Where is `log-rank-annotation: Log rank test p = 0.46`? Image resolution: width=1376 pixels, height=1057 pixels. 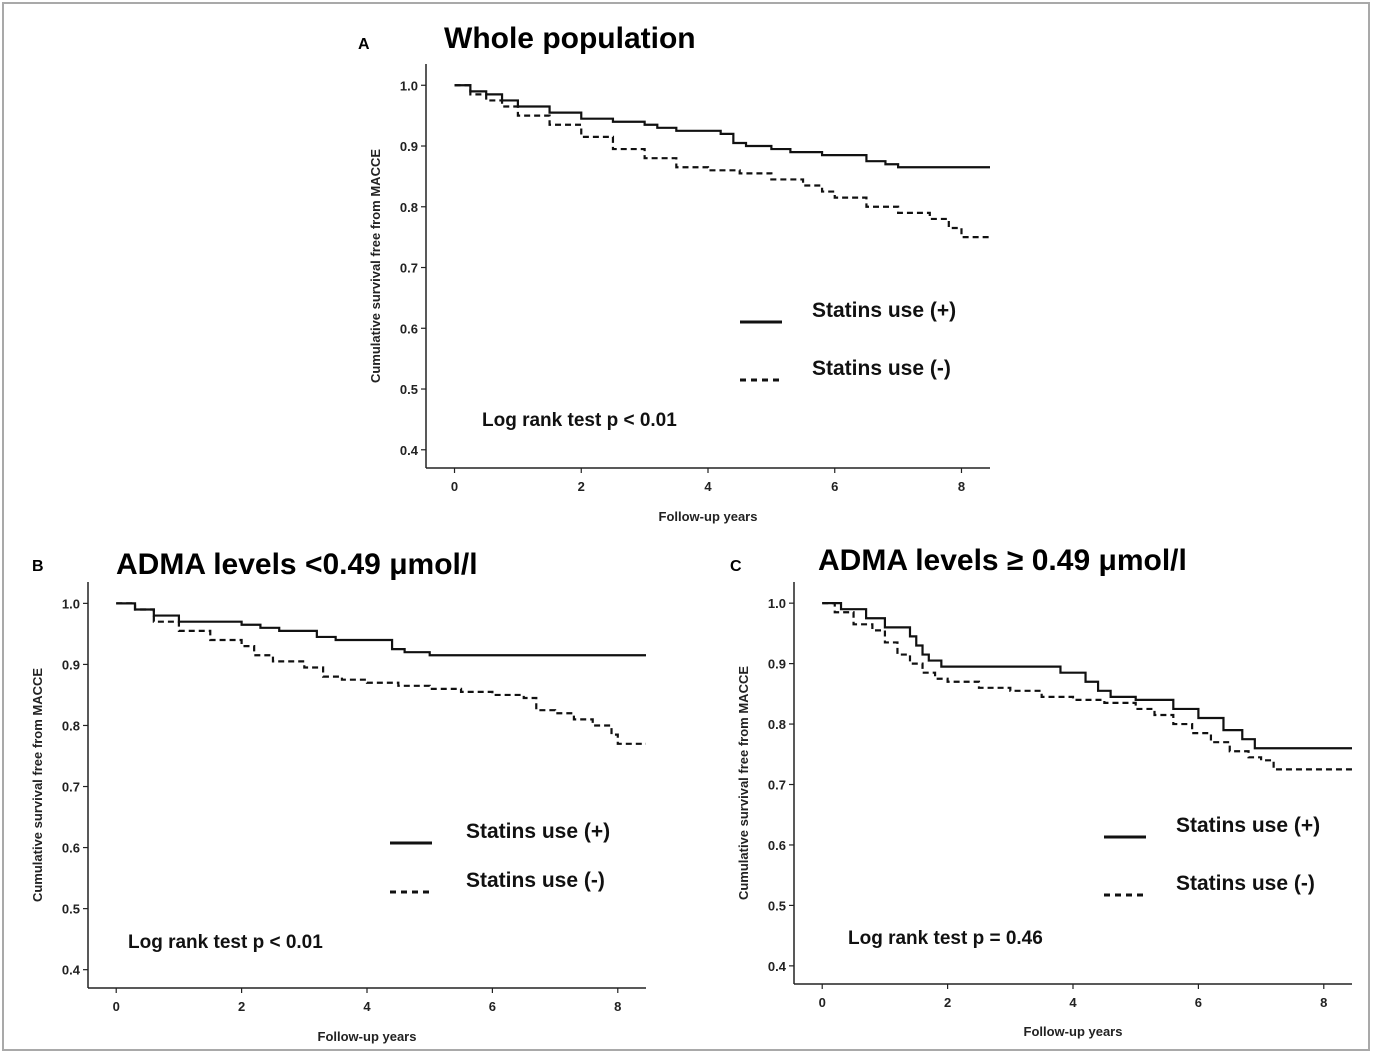 log-rank-annotation: Log rank test p = 0.46 is located at coordinates (945, 938).